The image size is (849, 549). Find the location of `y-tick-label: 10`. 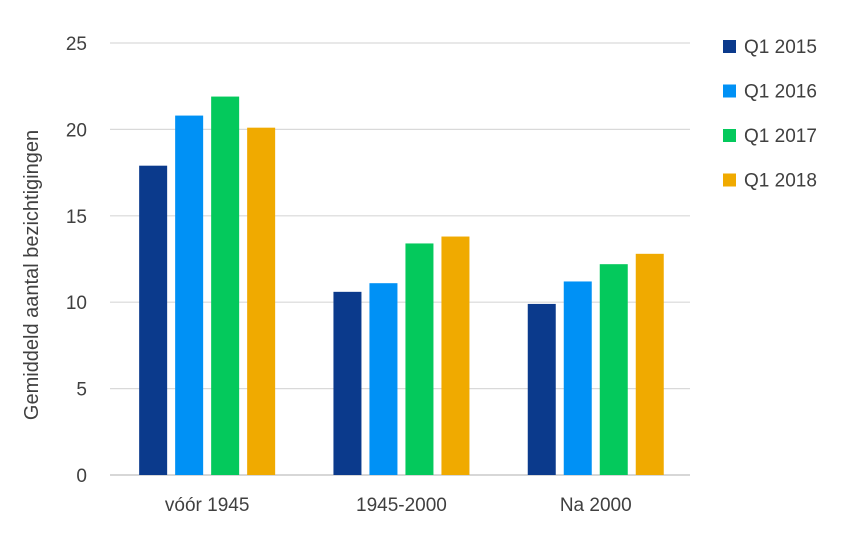

y-tick-label: 10 is located at coordinates (76, 303).